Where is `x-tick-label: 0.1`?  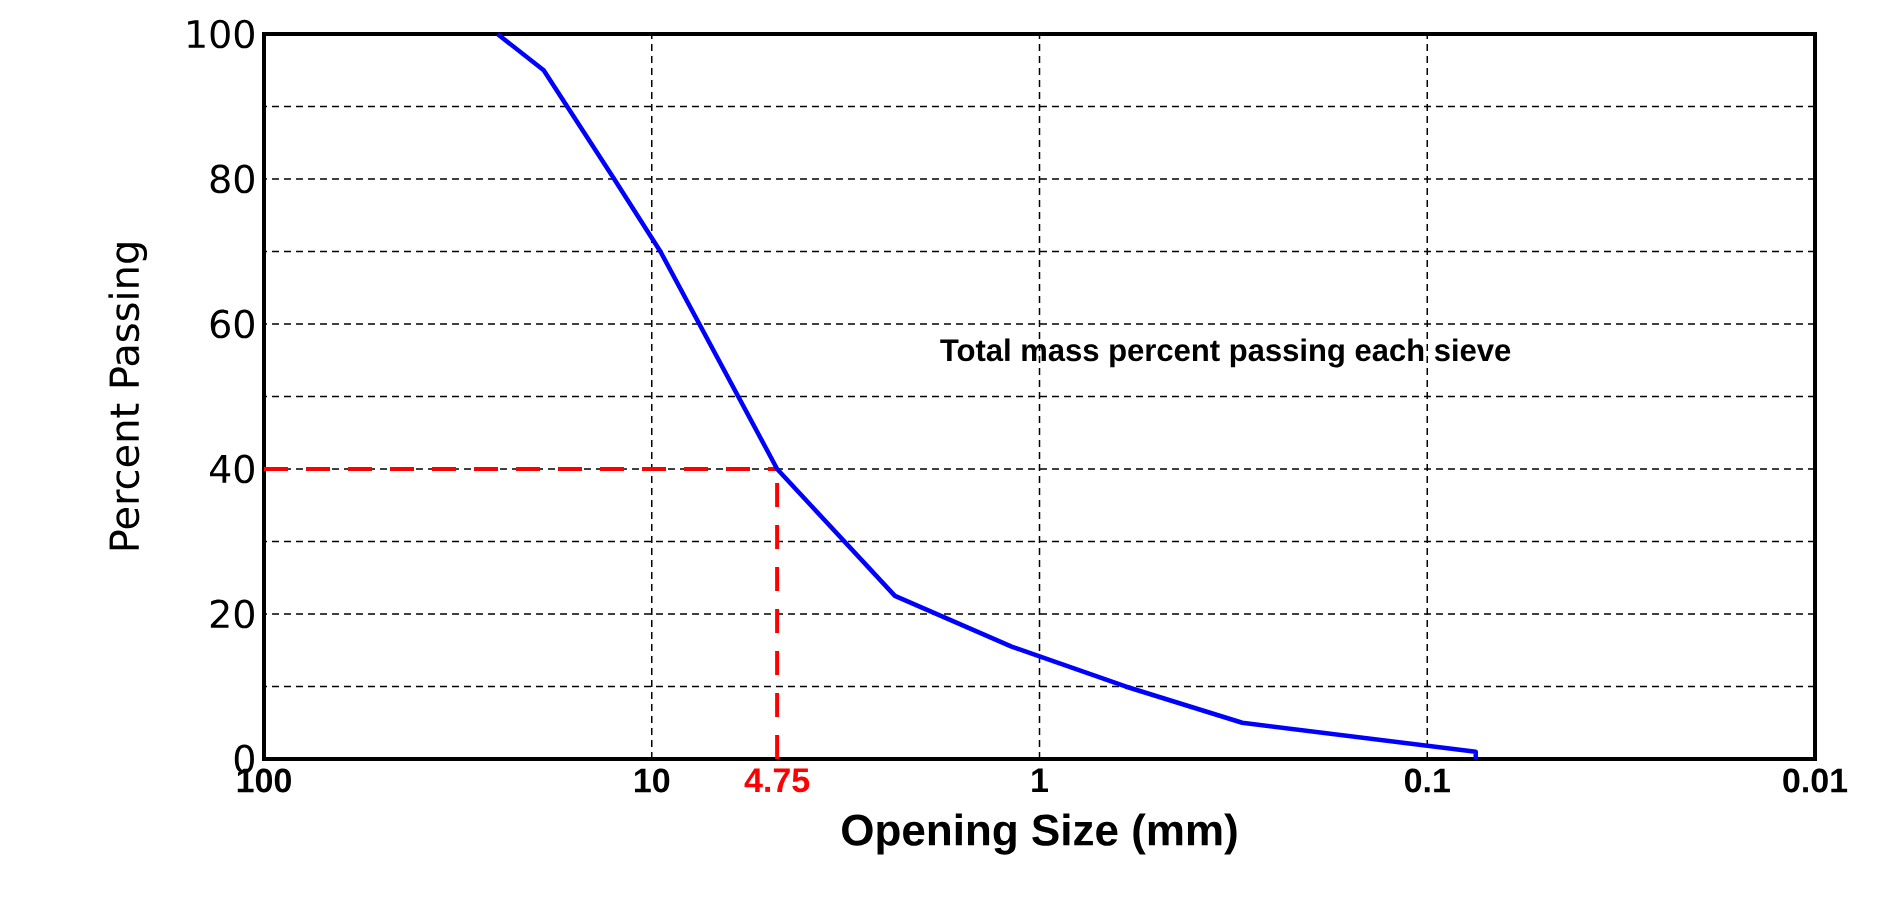 x-tick-label: 0.1 is located at coordinates (1427, 780).